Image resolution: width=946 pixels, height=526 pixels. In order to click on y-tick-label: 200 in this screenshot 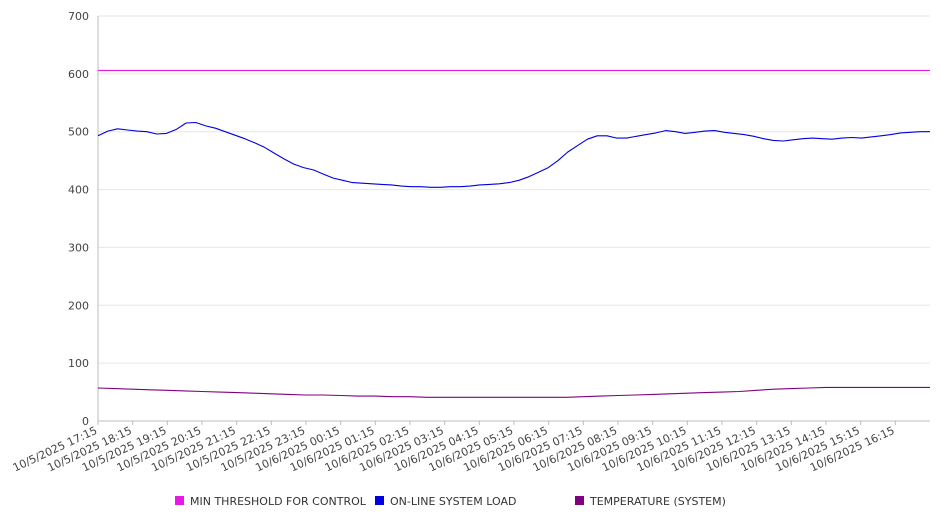, I will do `click(78, 305)`.